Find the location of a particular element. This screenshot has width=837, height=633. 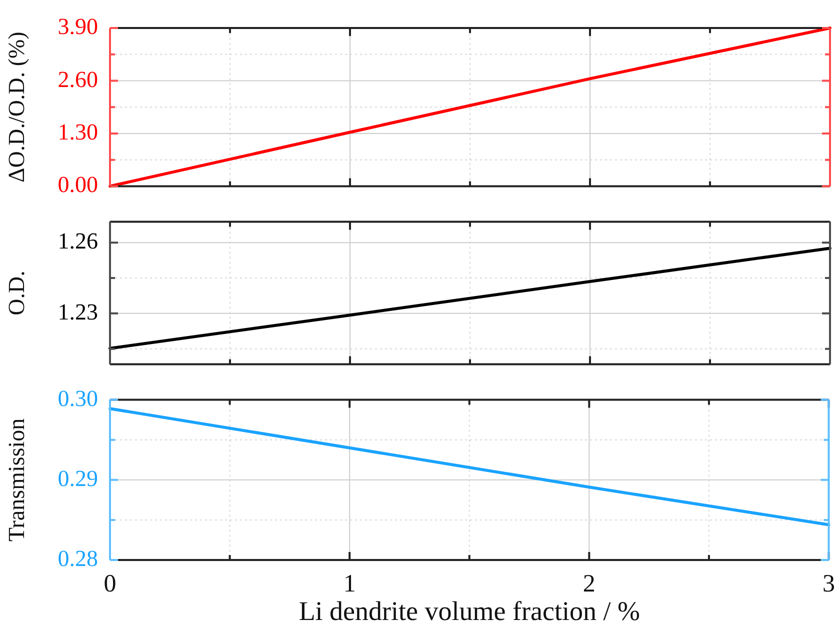

y-tick-label: 3.90 is located at coordinates (78, 27).